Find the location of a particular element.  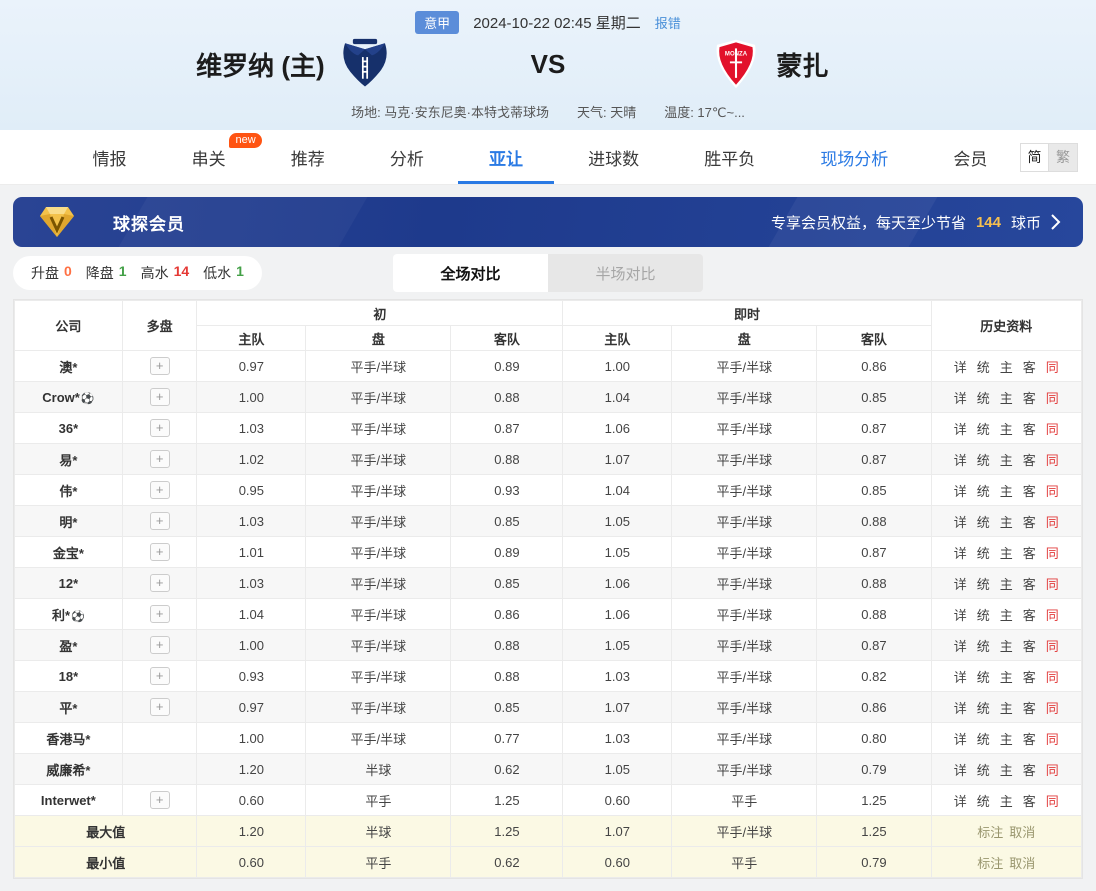

nav-tab-win-draw-loss: 胜平负 is located at coordinates (729, 157).